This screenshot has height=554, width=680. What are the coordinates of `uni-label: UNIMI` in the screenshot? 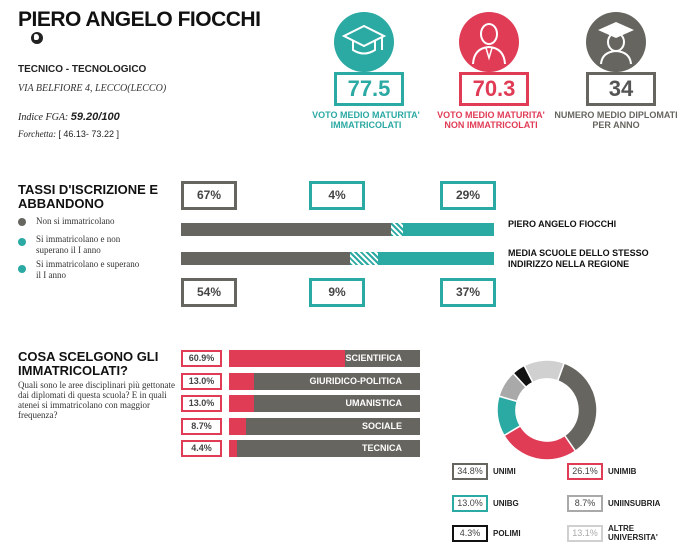 It's located at (504, 471).